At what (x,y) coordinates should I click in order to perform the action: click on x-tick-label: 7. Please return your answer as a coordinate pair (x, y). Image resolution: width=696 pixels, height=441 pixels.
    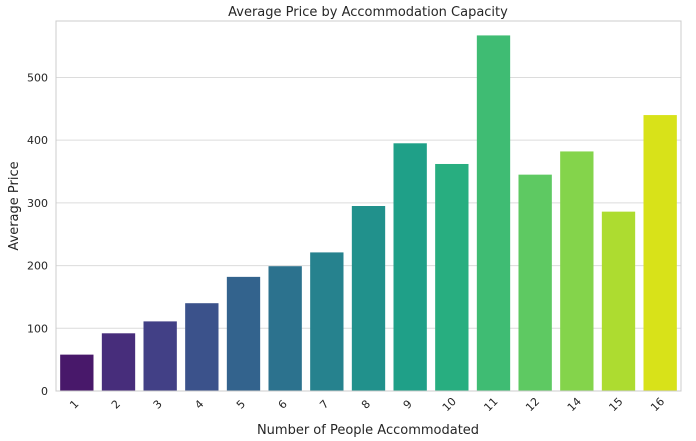
    Looking at the image, I should click on (324, 404).